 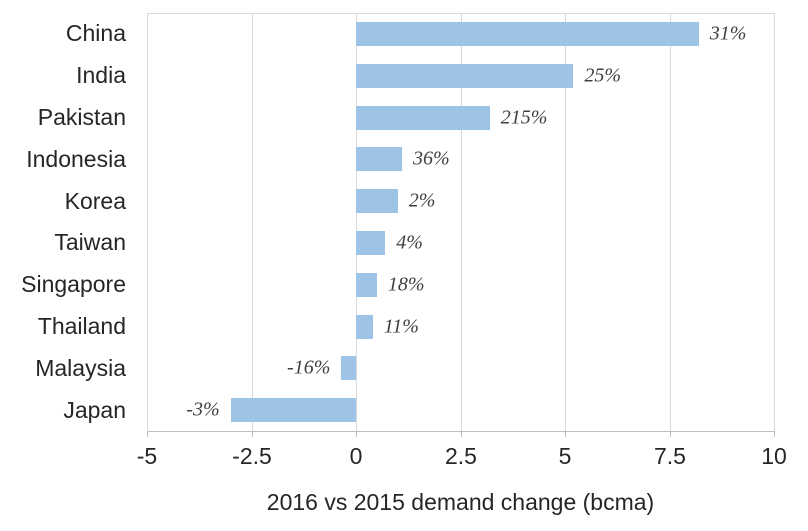 I want to click on category-label: Pakistan, so click(x=81, y=116).